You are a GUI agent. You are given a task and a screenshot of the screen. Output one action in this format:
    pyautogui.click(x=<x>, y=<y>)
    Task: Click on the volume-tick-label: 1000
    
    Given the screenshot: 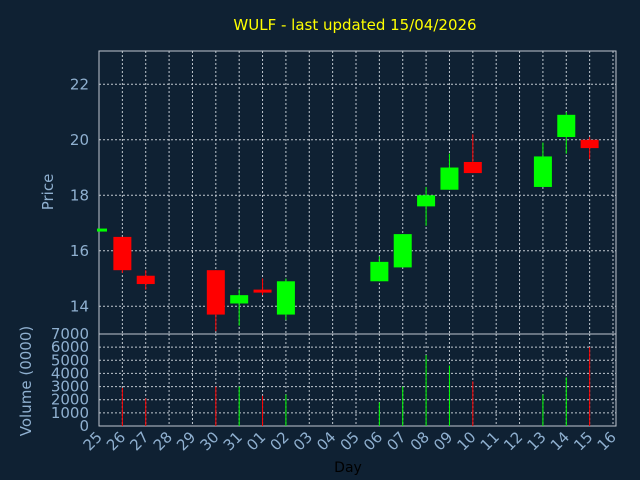 What is the action you would take?
    pyautogui.click(x=70, y=413)
    